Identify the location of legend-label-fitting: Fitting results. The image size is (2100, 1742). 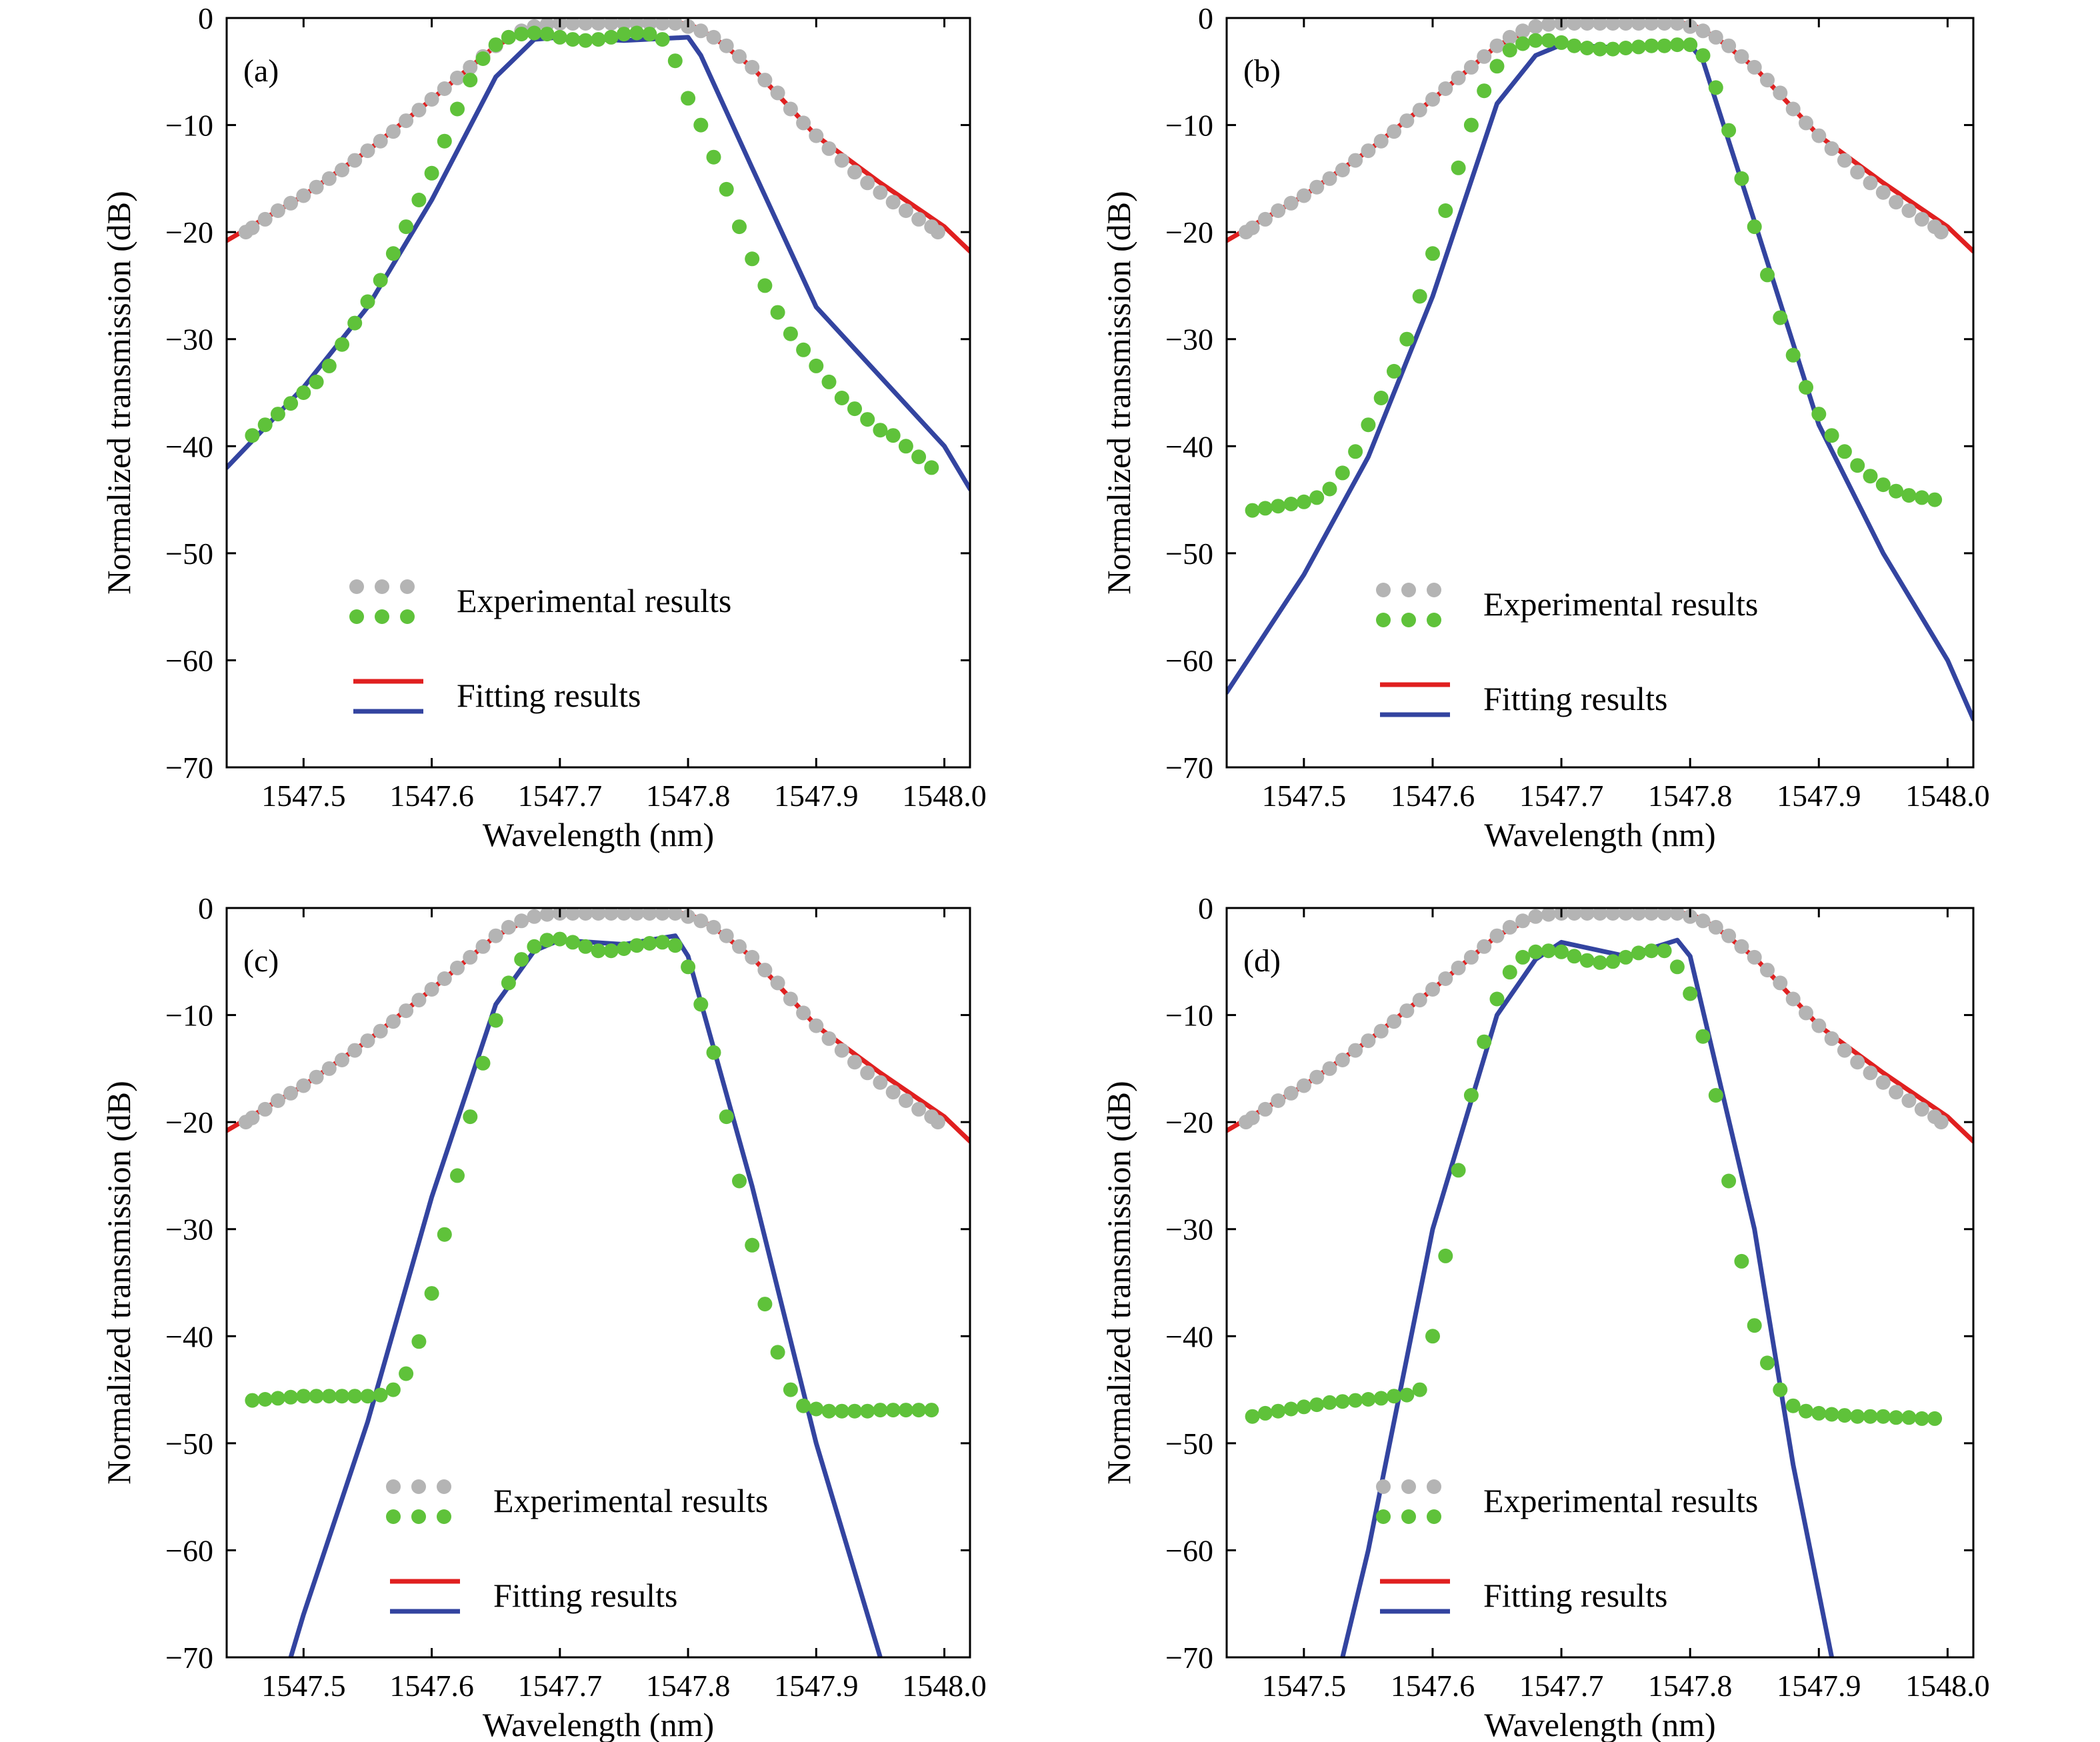
(1575, 1595).